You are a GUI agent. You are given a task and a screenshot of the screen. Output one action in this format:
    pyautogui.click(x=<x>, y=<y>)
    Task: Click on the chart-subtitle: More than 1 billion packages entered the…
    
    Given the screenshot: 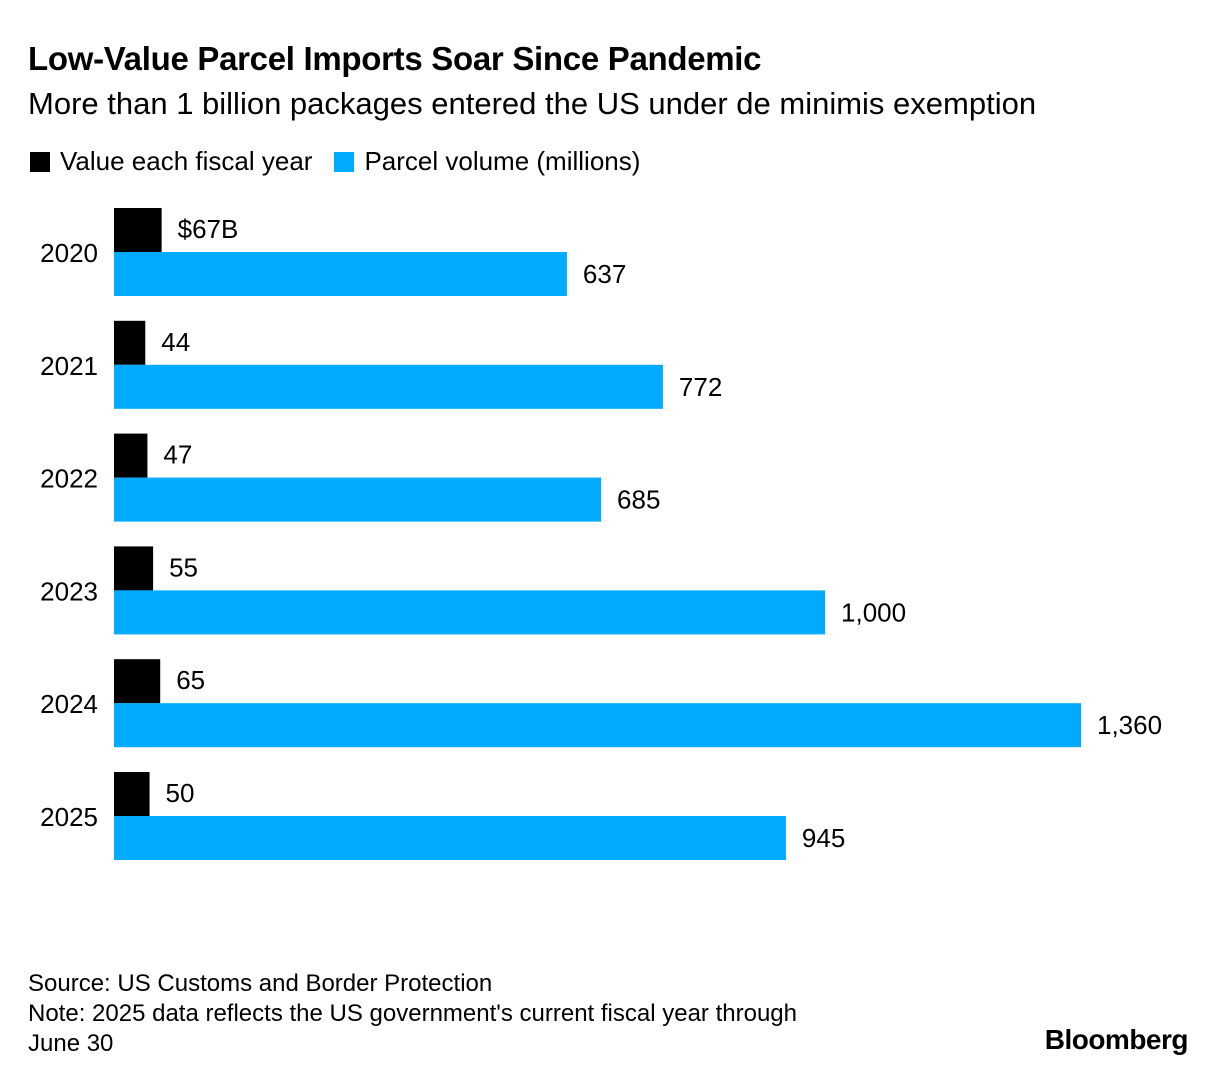 What is the action you would take?
    pyautogui.click(x=532, y=103)
    